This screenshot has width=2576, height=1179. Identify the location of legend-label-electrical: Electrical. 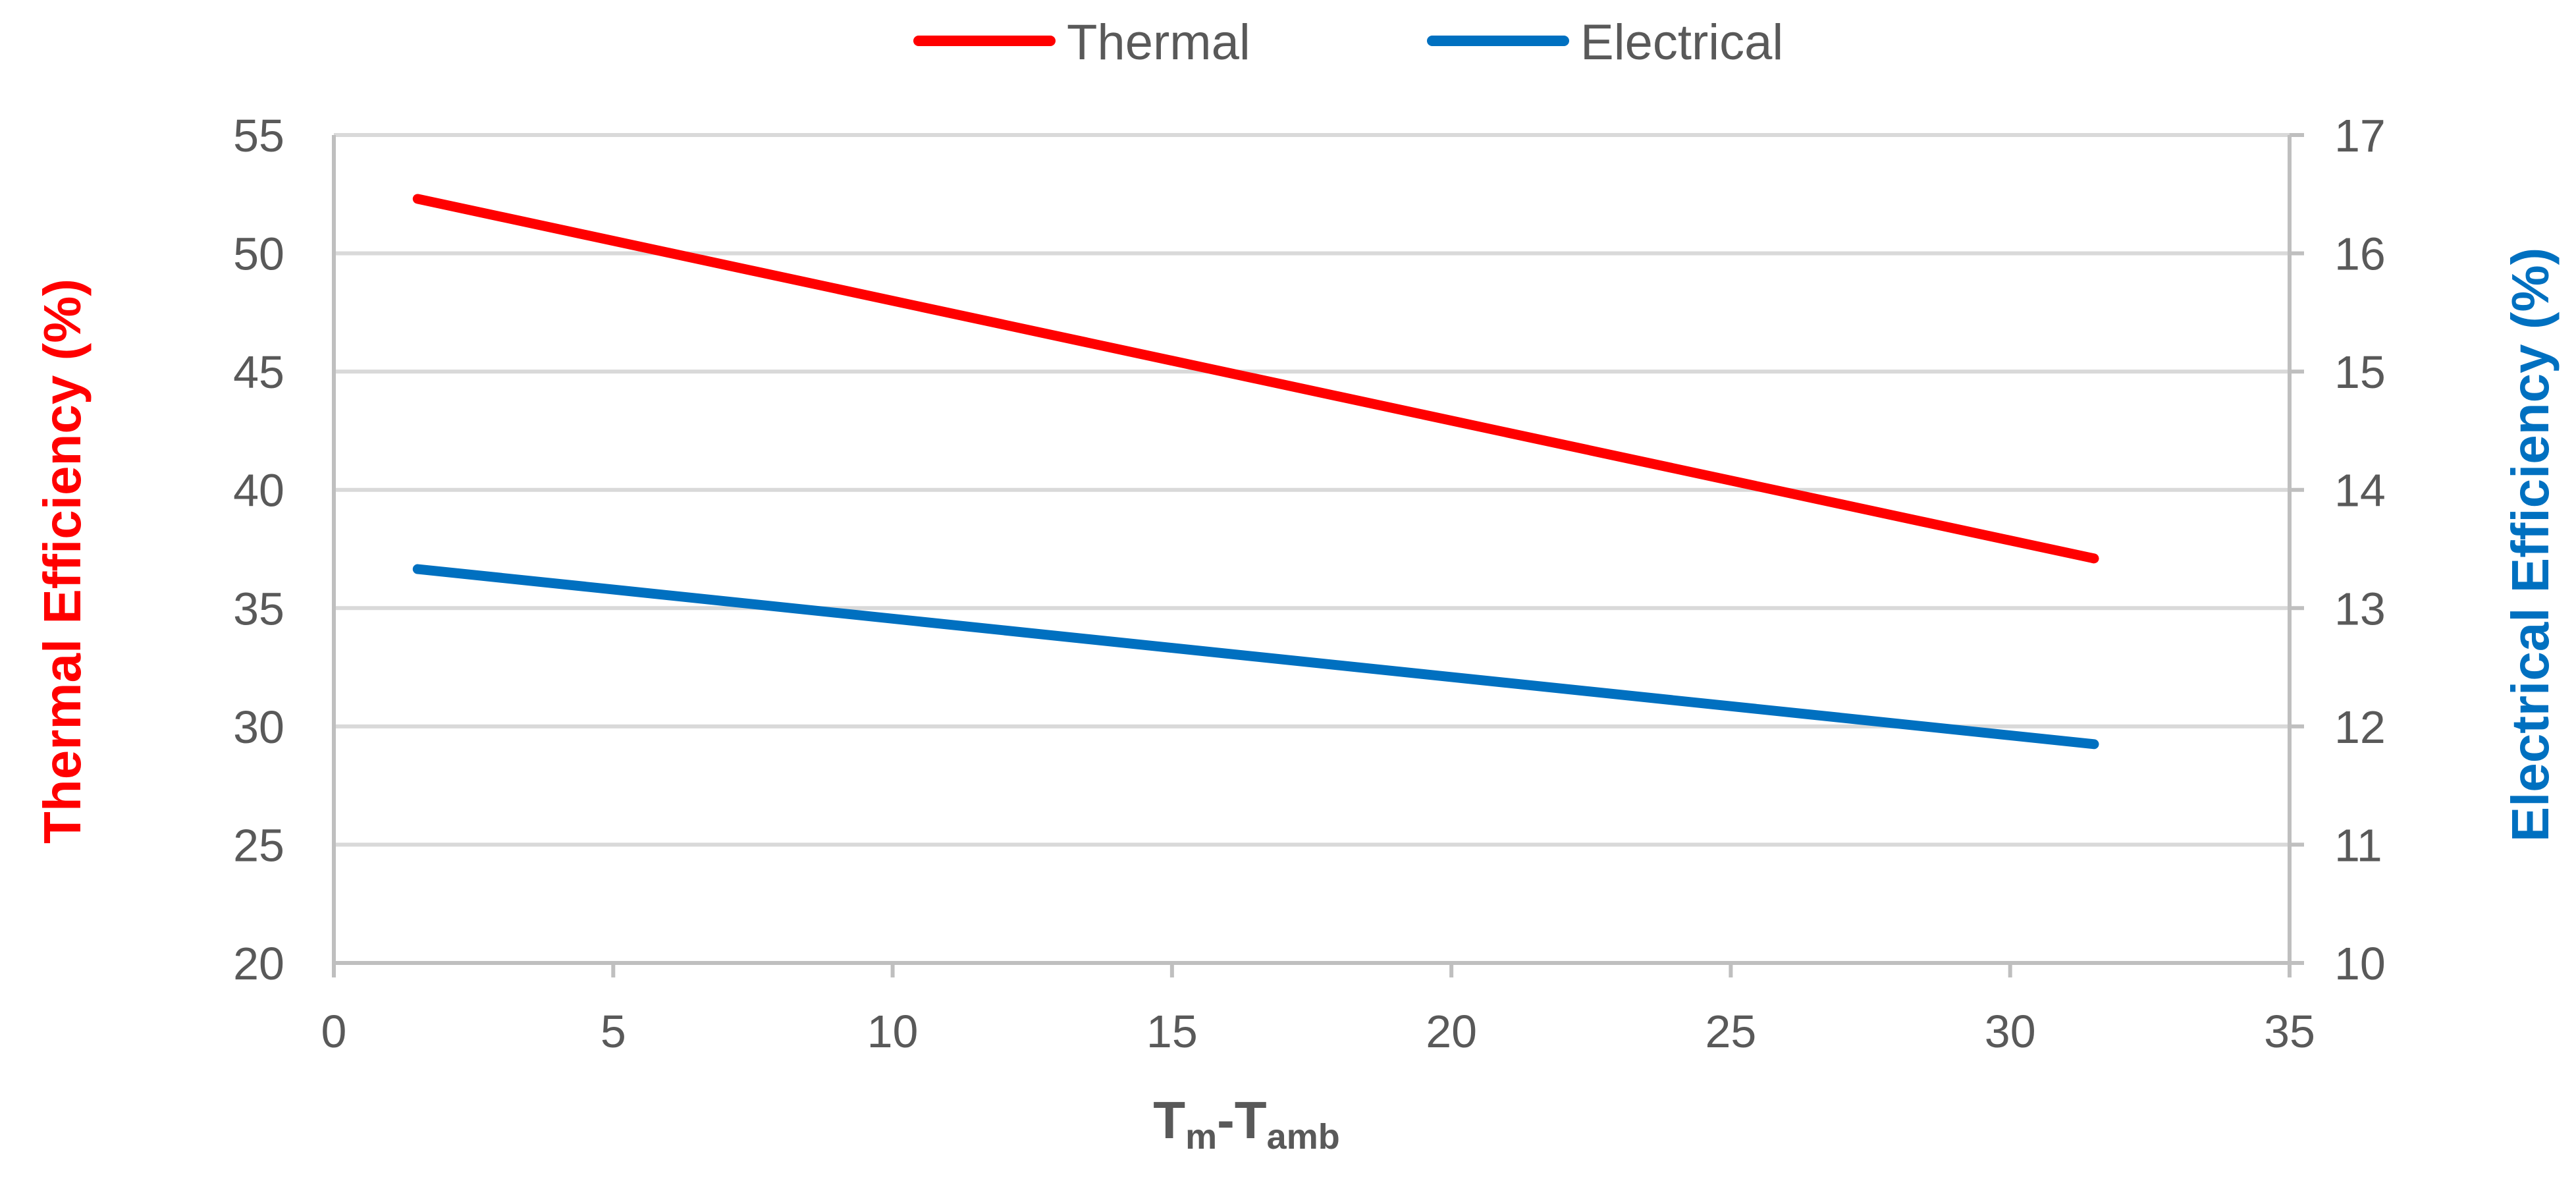
(1681, 42).